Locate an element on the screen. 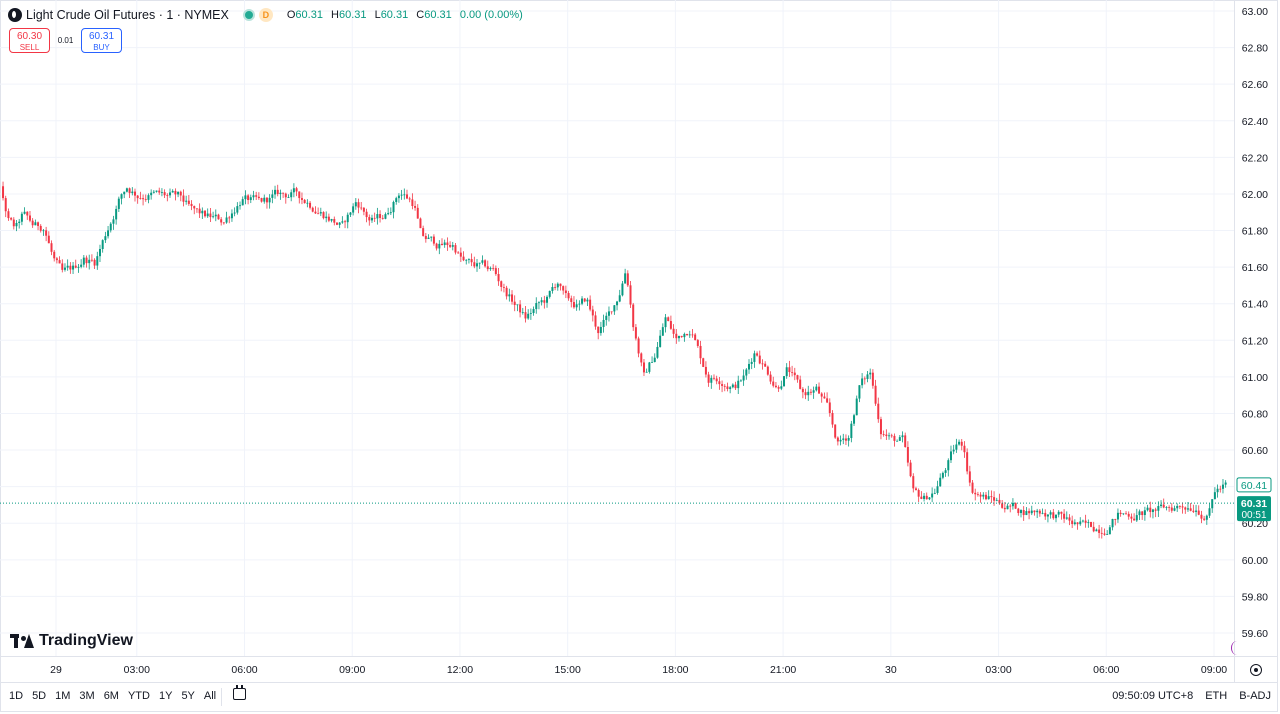  range-5d-button: 5D is located at coordinates (39, 696).